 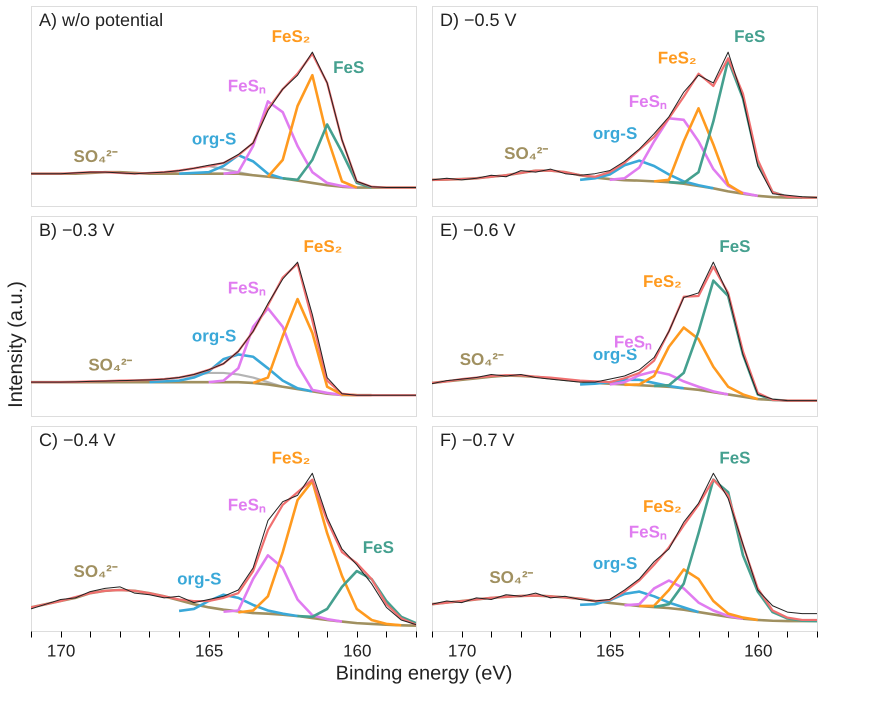 What do you see at coordinates (16, 344) in the screenshot?
I see `y-axis-title: Intensity (a.u.)` at bounding box center [16, 344].